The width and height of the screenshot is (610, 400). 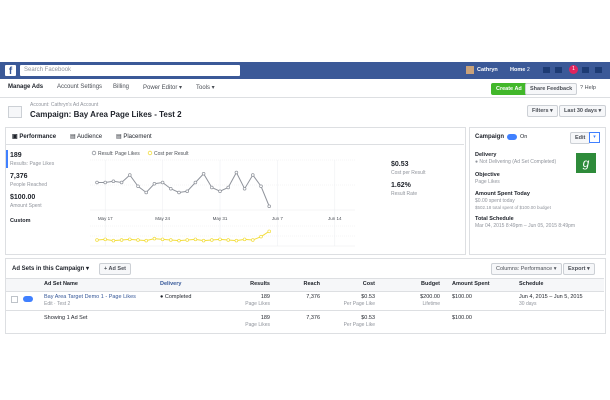 What do you see at coordinates (585, 70) in the screenshot?
I see `privacy-icon` at bounding box center [585, 70].